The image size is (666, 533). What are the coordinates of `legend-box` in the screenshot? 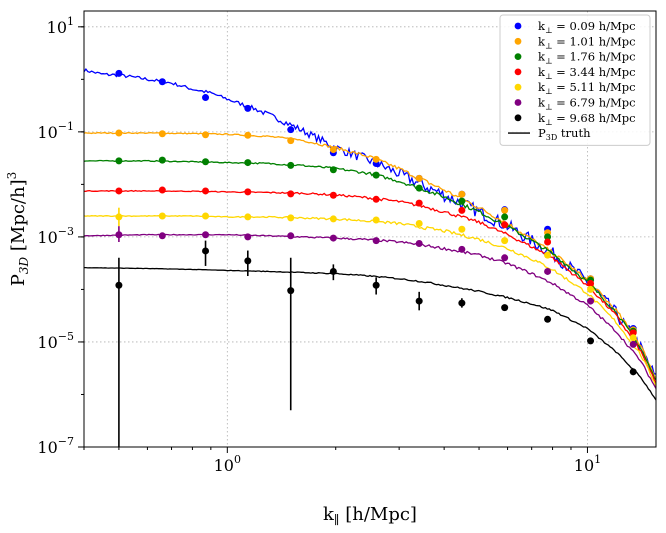 It's located at (575, 80).